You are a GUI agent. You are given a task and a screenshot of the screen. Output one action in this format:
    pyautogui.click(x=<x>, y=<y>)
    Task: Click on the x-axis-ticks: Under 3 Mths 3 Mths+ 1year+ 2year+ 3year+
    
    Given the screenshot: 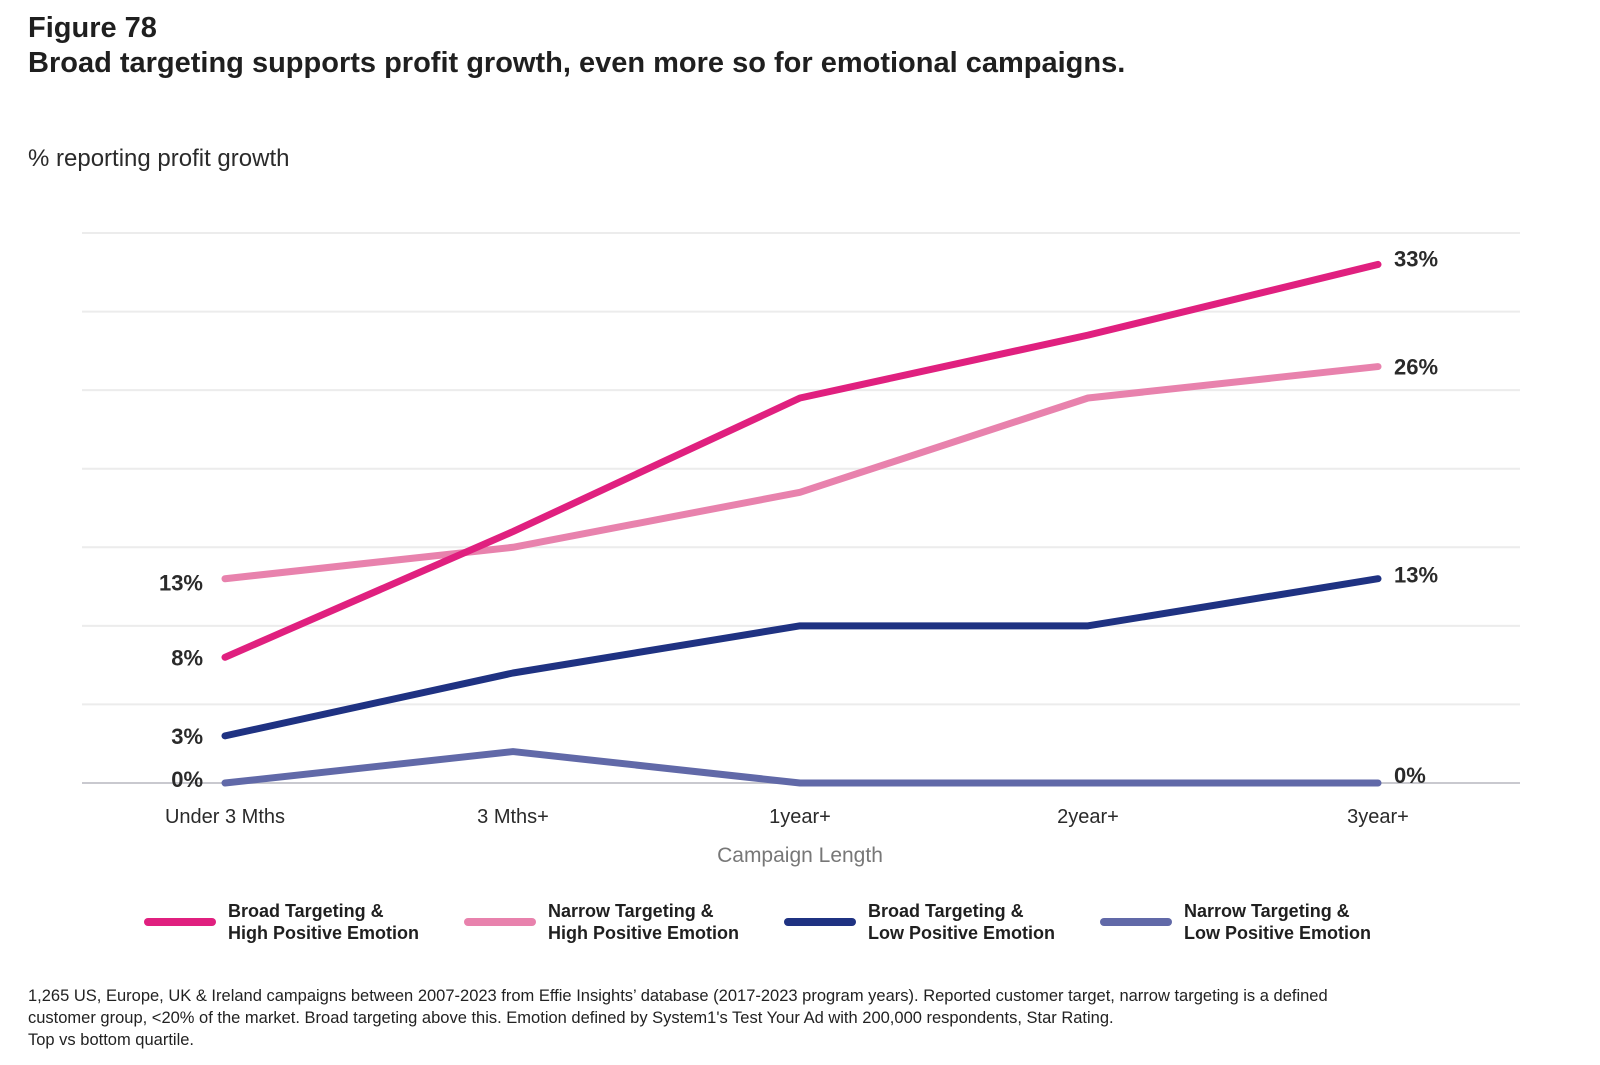 What is the action you would take?
    pyautogui.click(x=787, y=817)
    